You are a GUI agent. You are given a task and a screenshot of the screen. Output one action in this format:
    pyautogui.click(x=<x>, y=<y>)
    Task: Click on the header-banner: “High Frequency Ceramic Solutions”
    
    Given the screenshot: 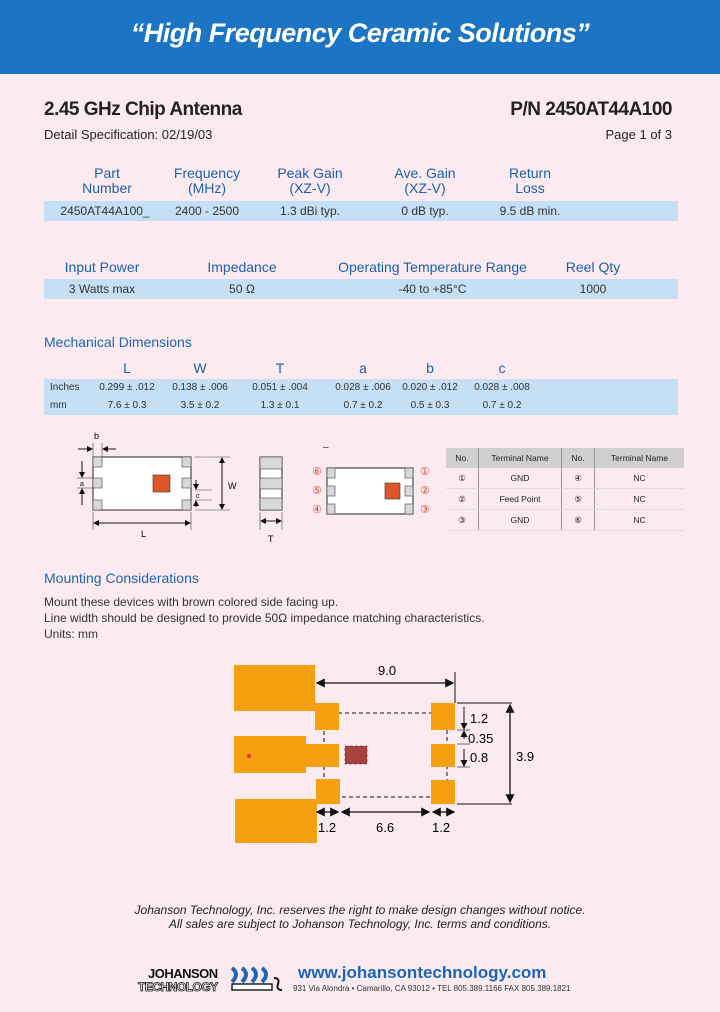 What is the action you would take?
    pyautogui.click(x=360, y=37)
    